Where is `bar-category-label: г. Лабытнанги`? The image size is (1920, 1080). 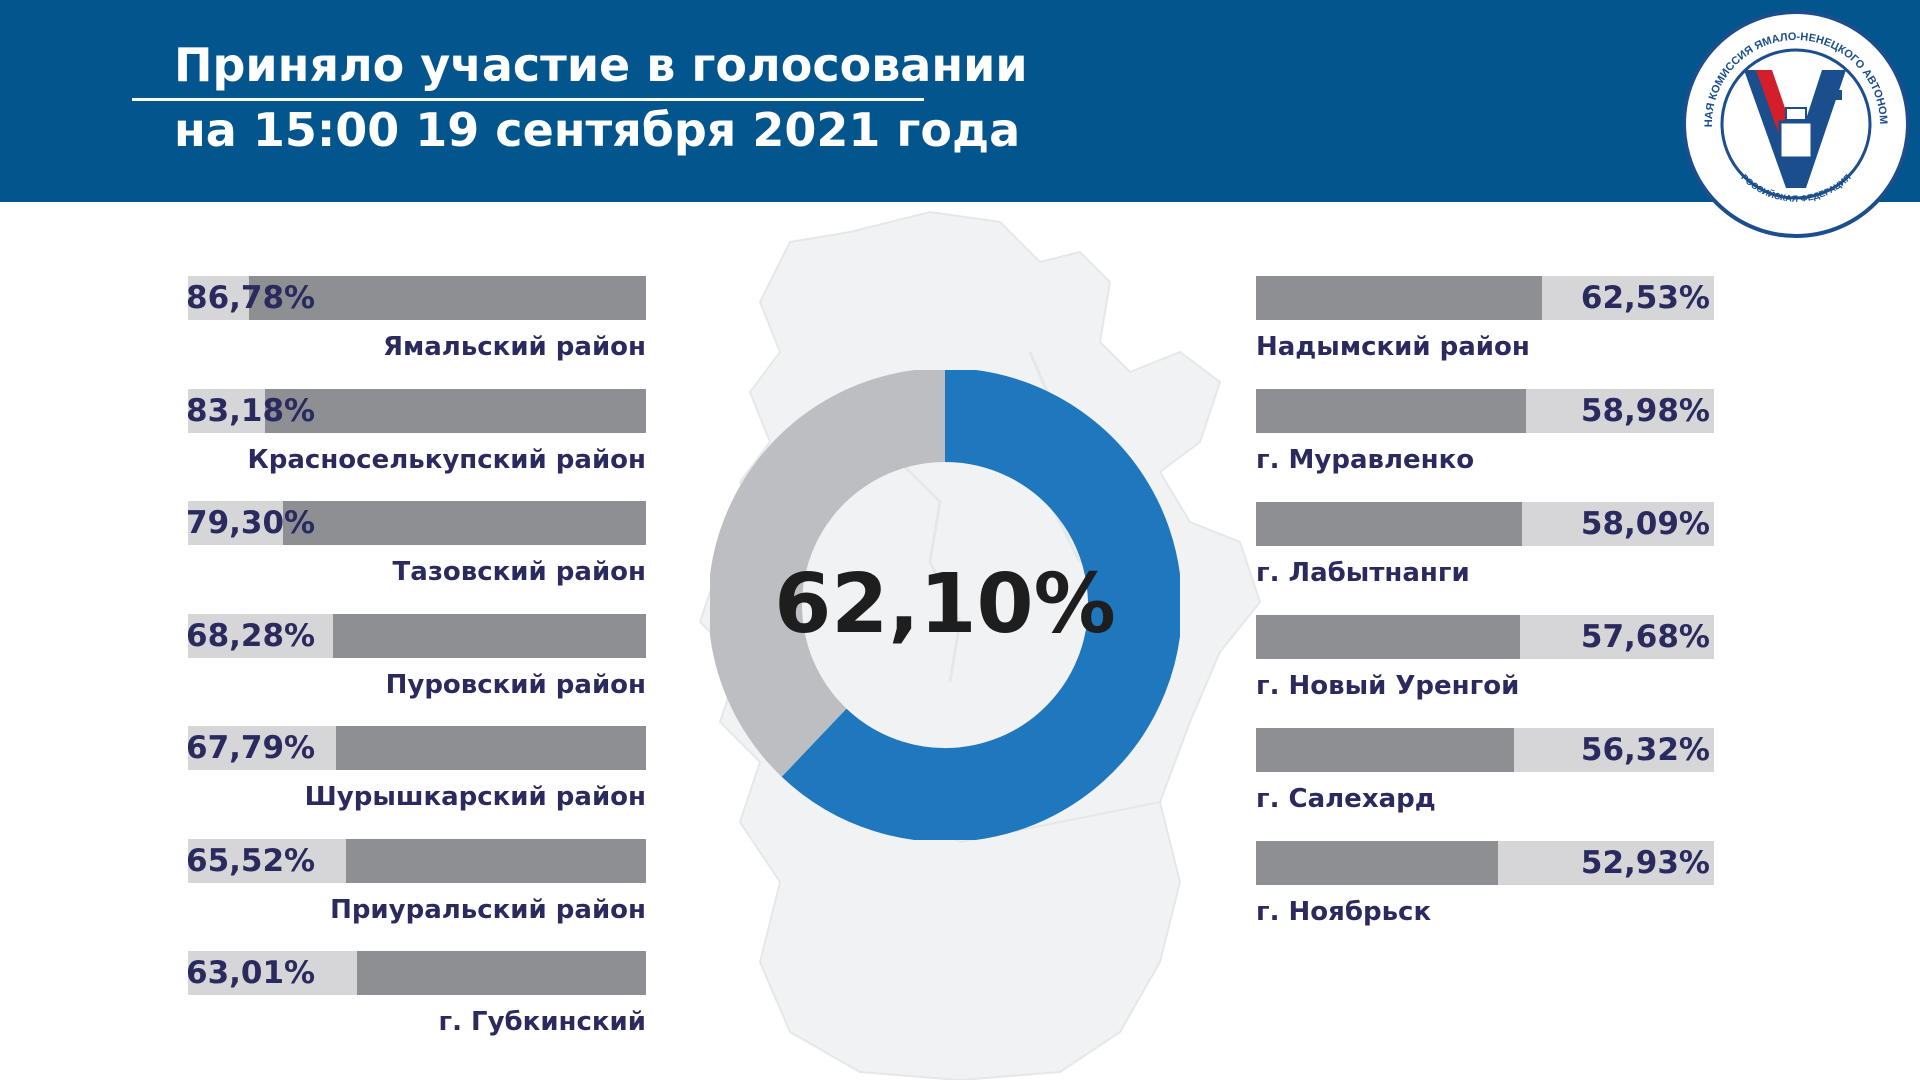
bar-category-label: г. Лабытнанги is located at coordinates (1363, 573).